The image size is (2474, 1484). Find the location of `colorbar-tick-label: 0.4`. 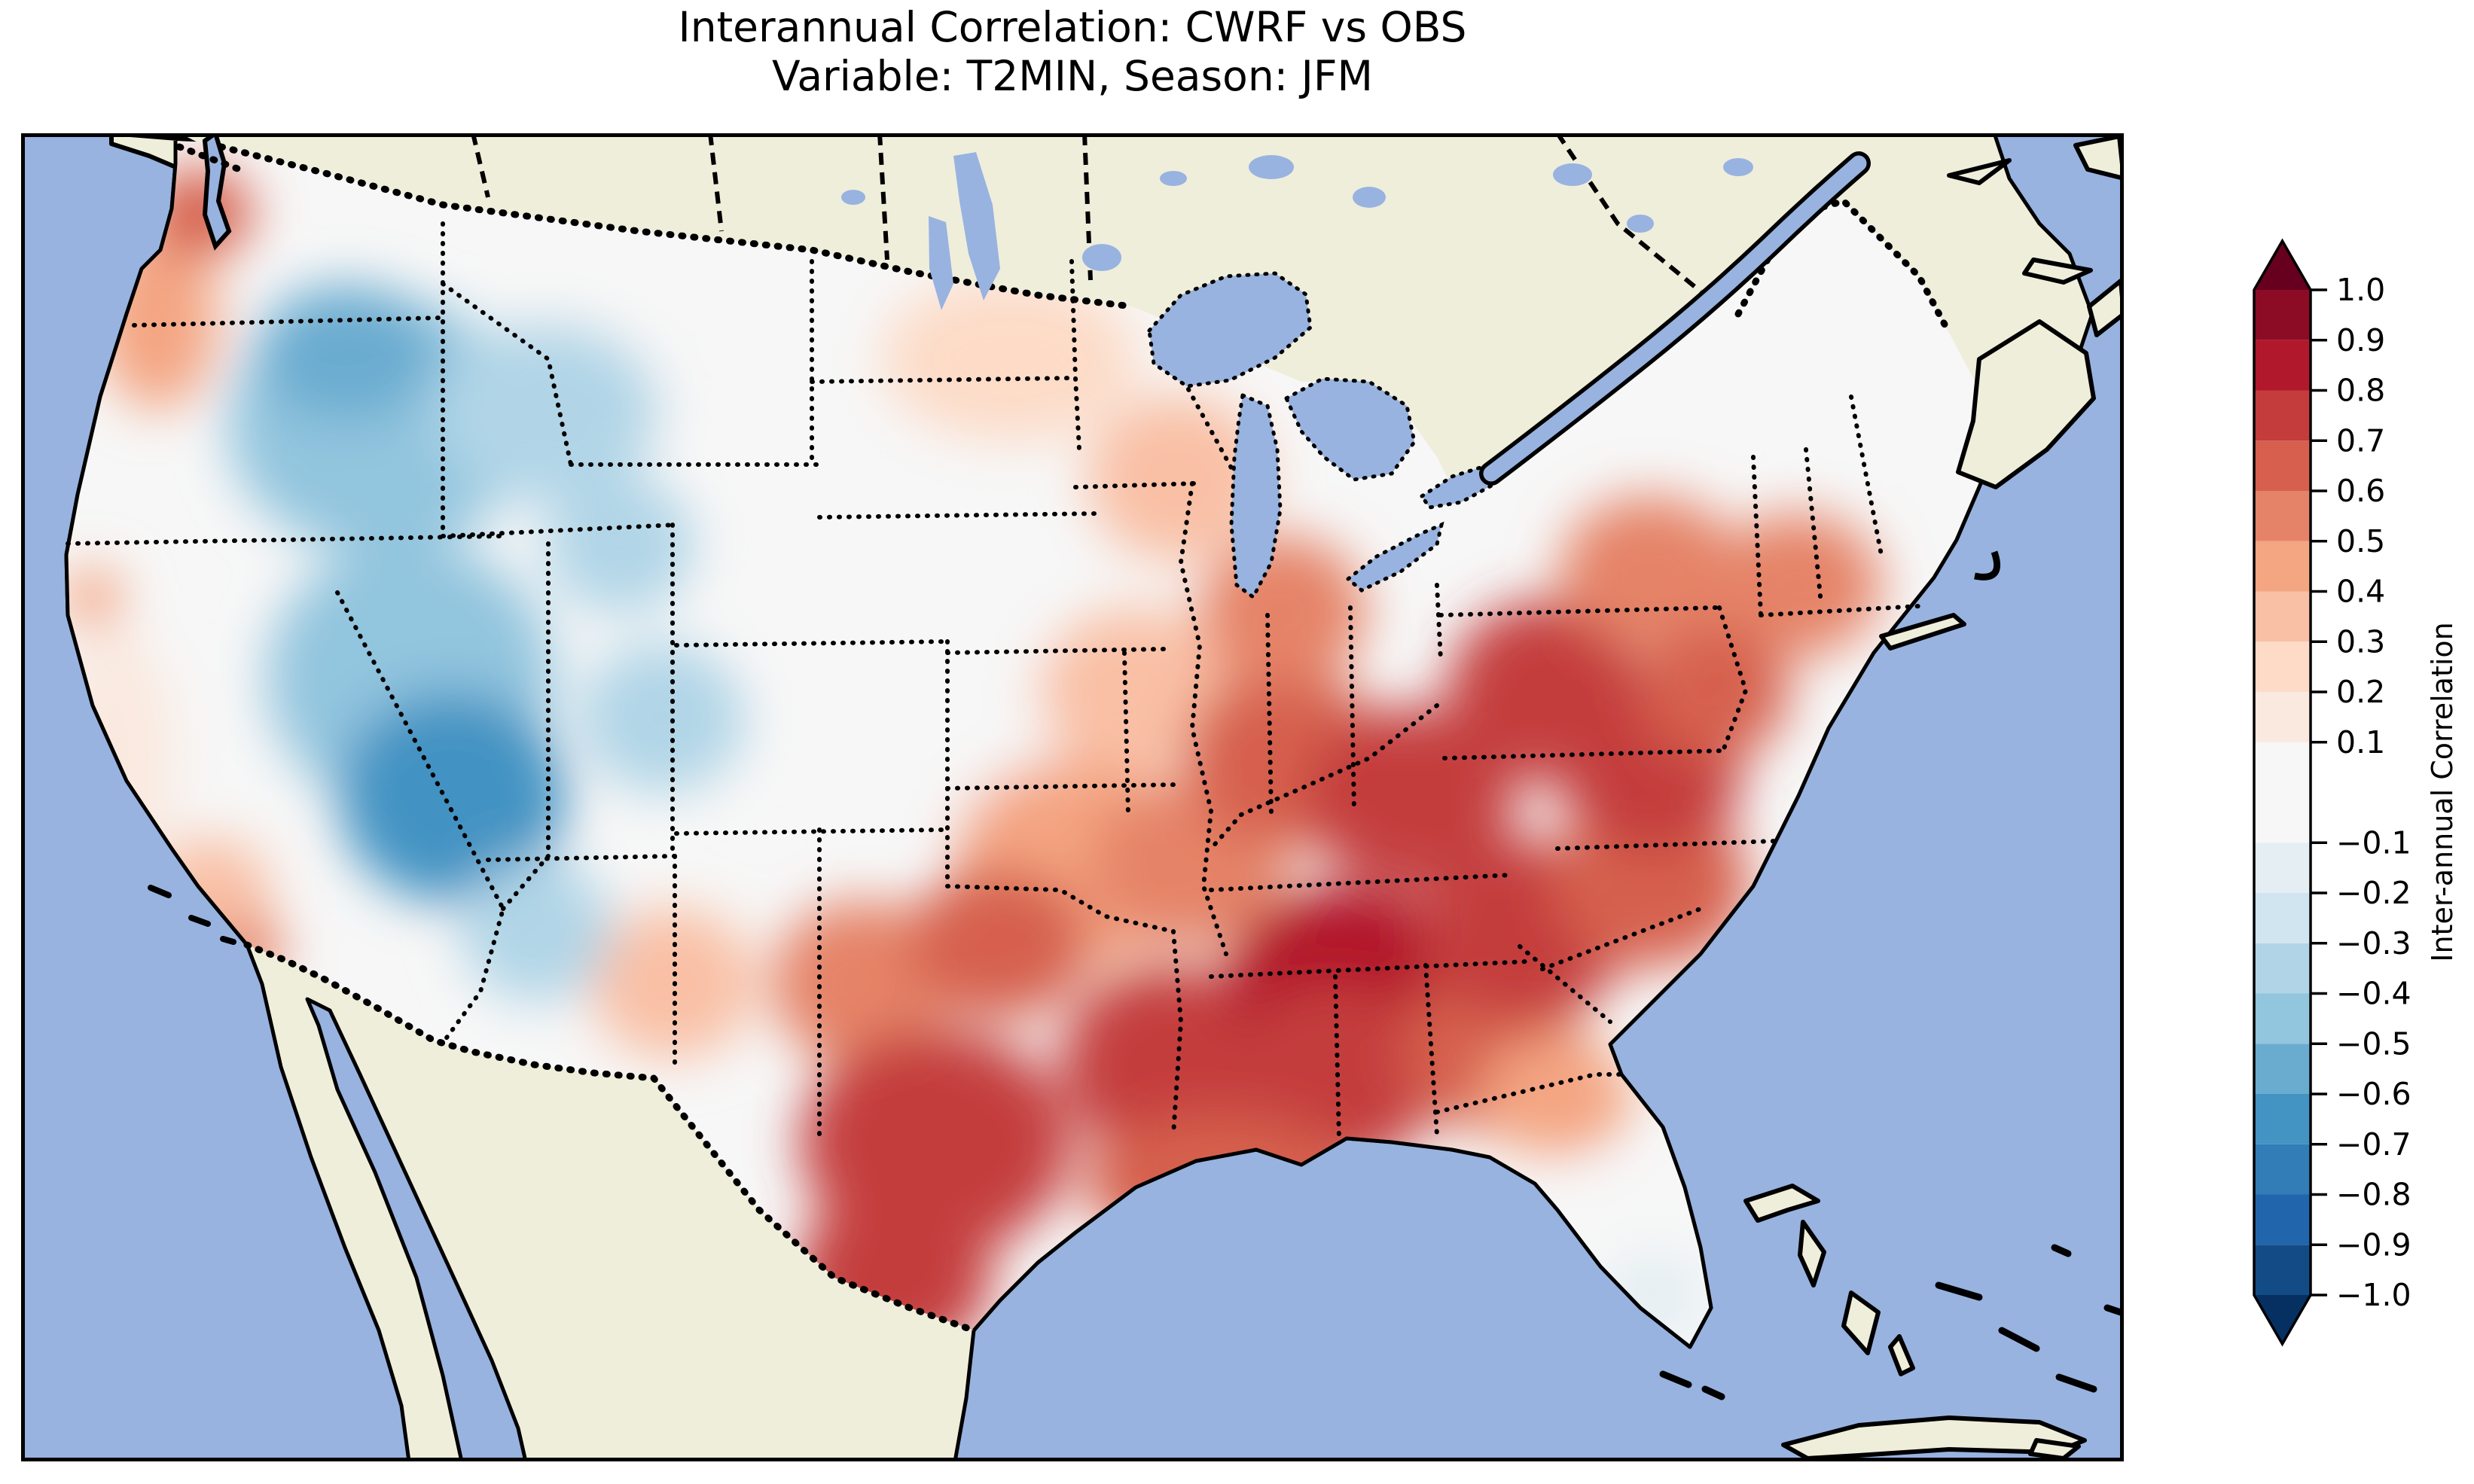

colorbar-tick-label: 0.4 is located at coordinates (2361, 592).